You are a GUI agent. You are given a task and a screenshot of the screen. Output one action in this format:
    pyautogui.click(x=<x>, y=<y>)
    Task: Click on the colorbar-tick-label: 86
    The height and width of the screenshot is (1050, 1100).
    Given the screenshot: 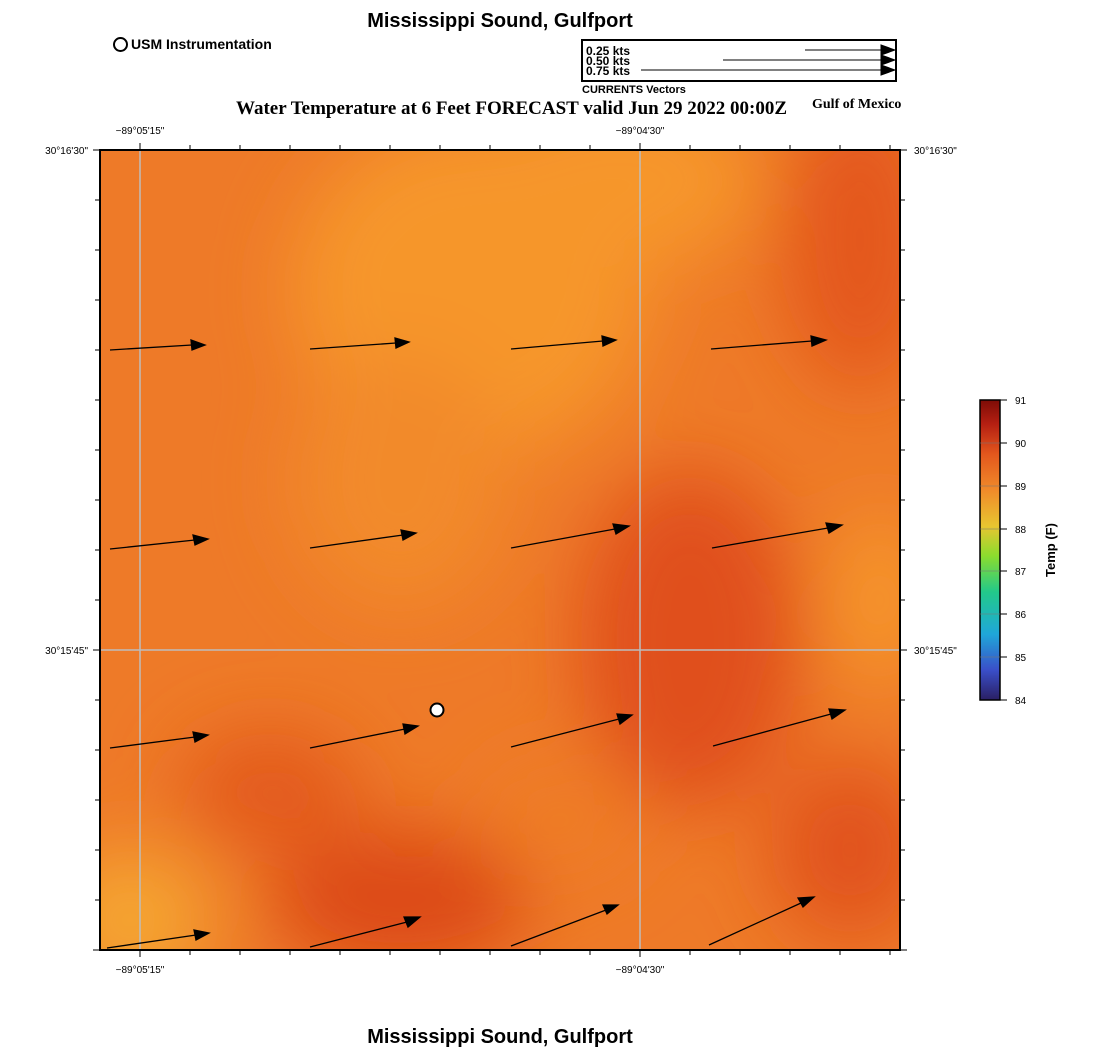 What is the action you would take?
    pyautogui.click(x=1021, y=615)
    